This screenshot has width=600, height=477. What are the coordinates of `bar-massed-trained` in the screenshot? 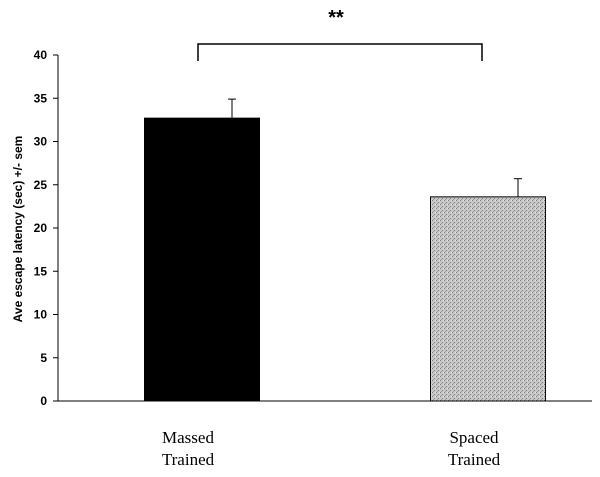 It's located at (202, 259).